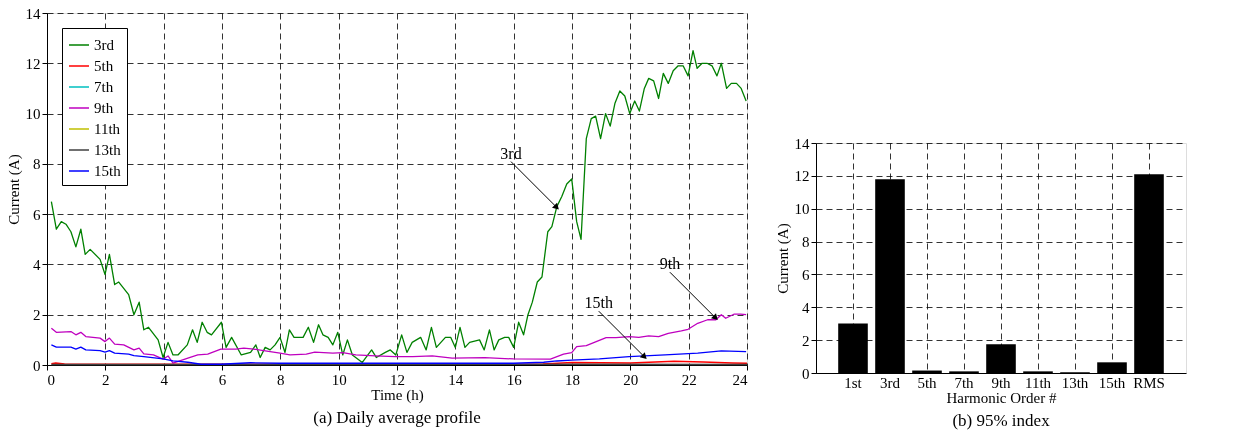 The image size is (1243, 440). What do you see at coordinates (281, 379) in the screenshot?
I see `x-tick-label: 8` at bounding box center [281, 379].